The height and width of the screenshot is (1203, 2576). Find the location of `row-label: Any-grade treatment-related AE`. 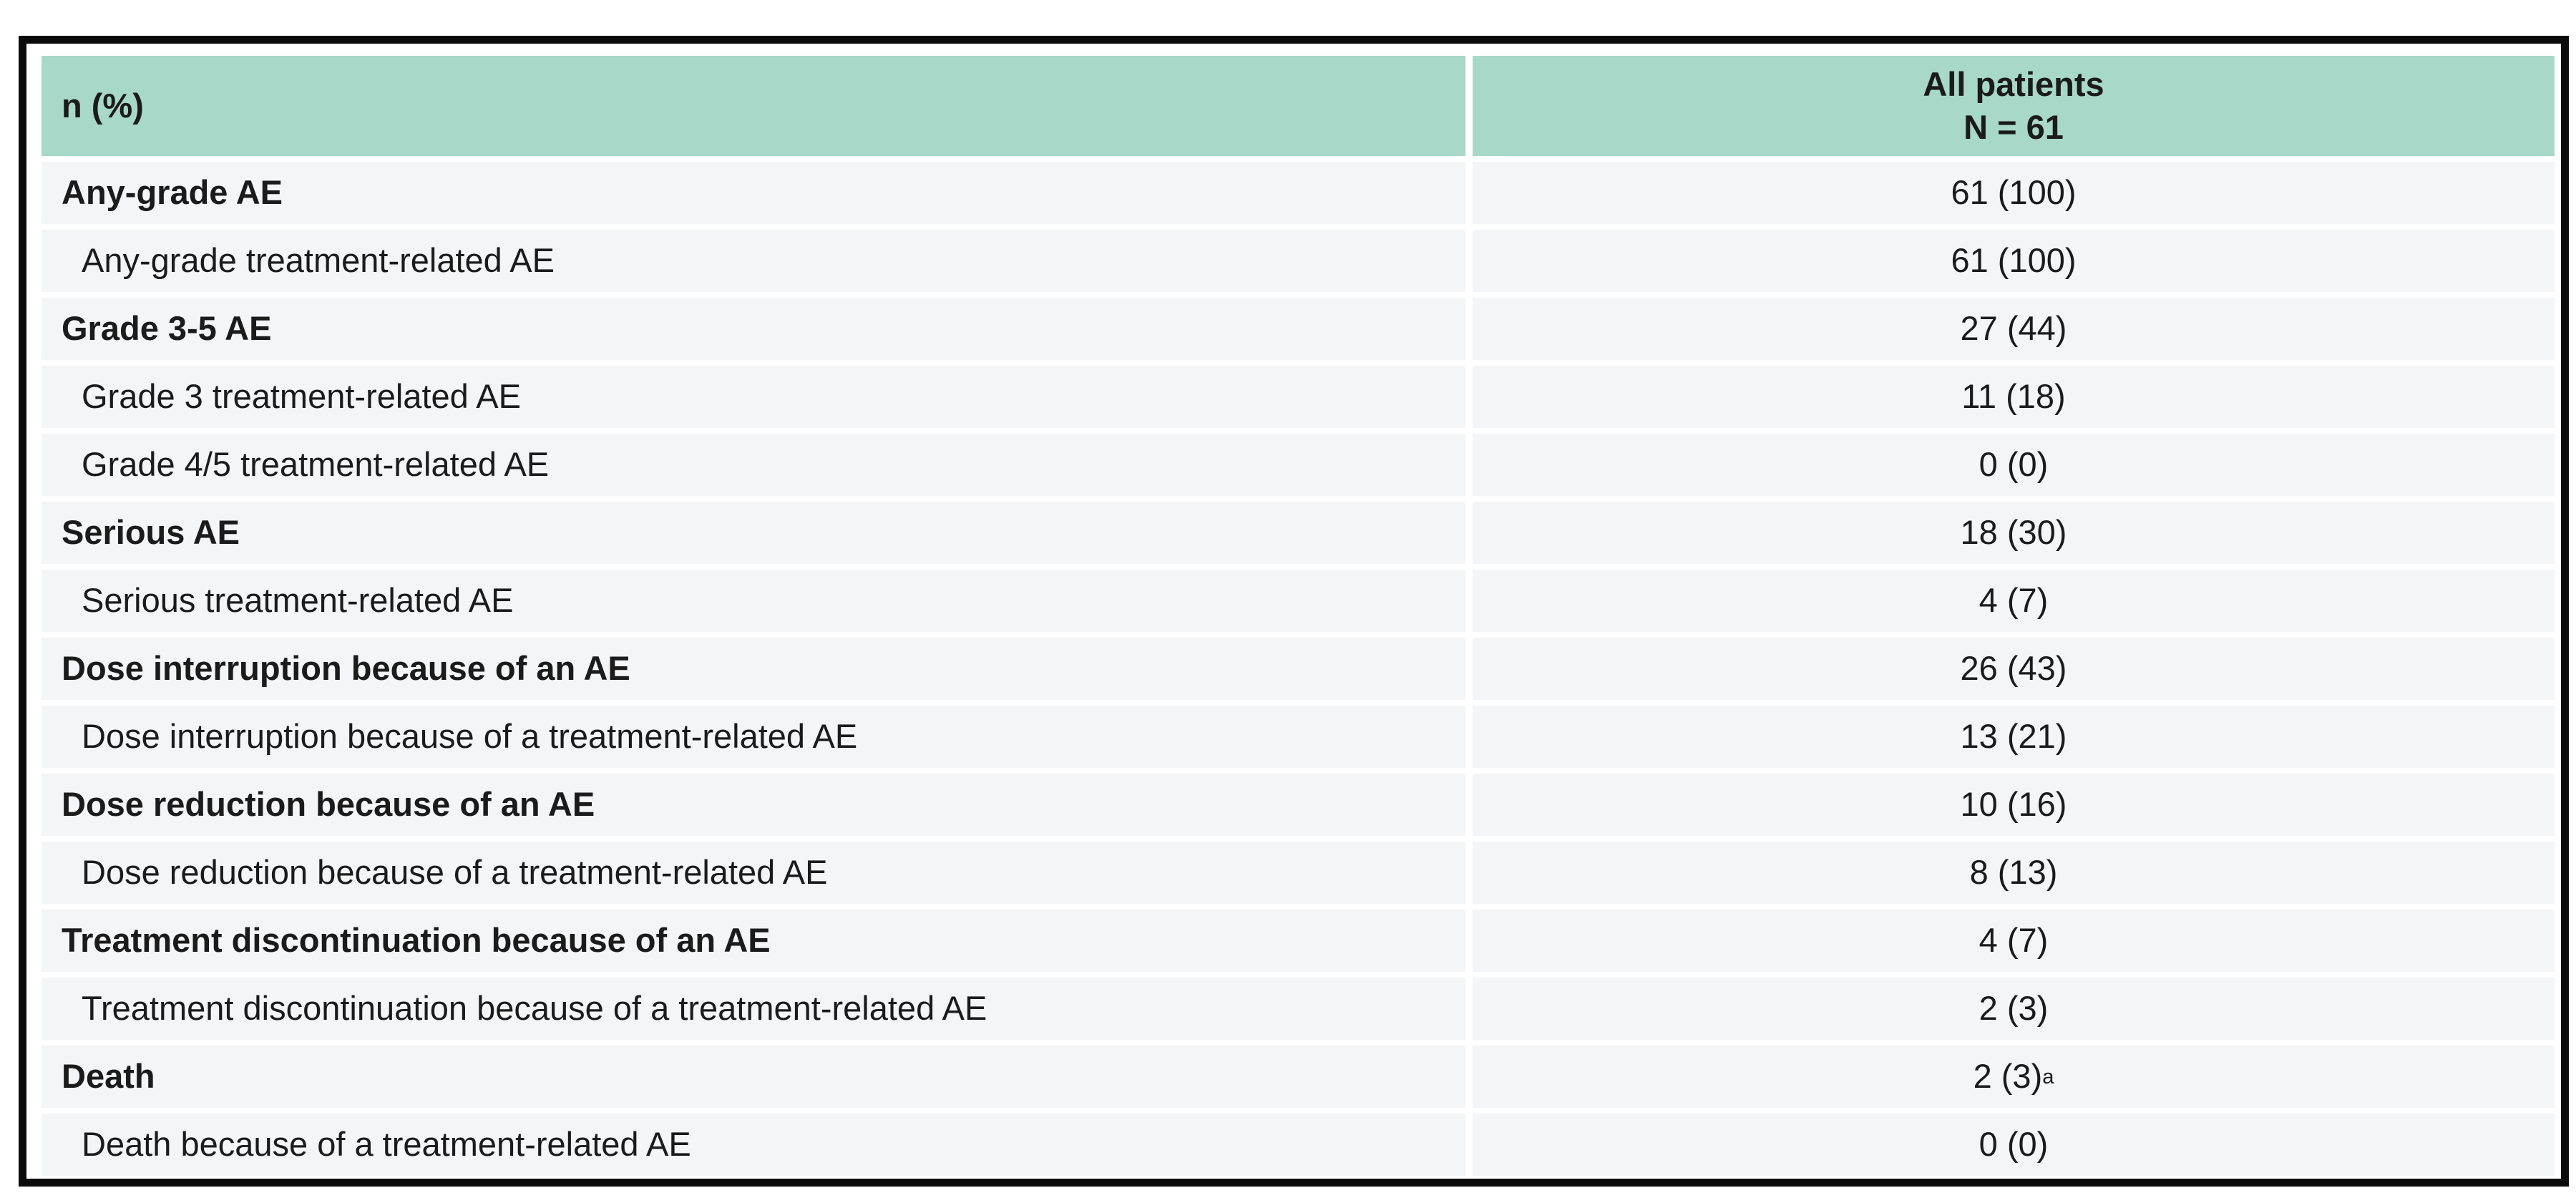

row-label: Any-grade treatment-related AE is located at coordinates (753, 261).